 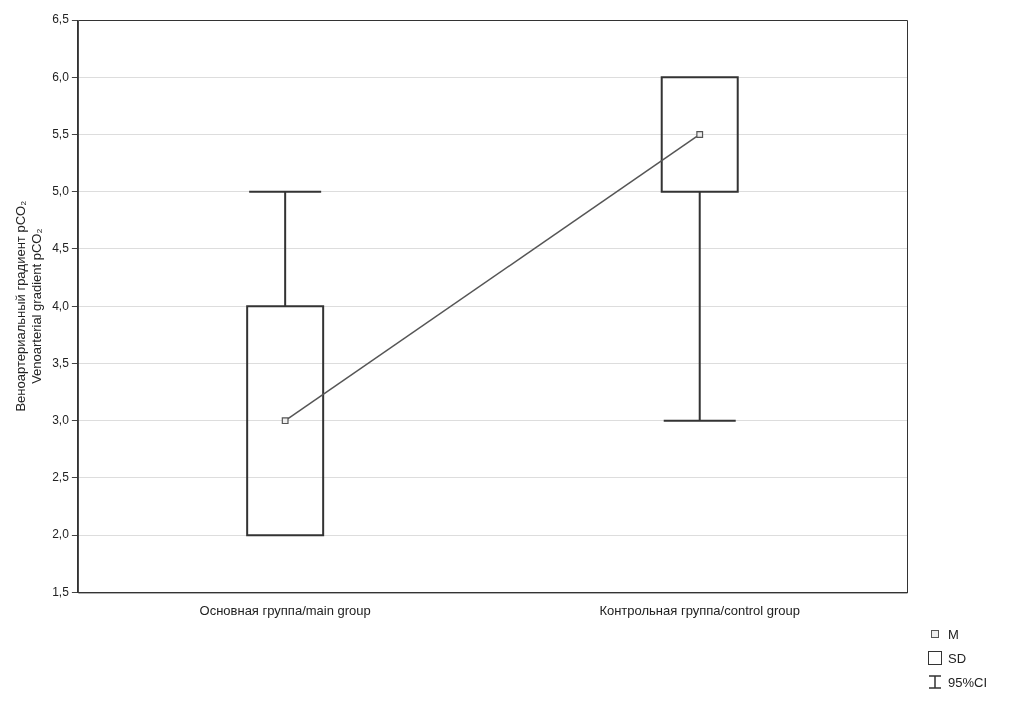 What do you see at coordinates (61, 248) in the screenshot?
I see `y-tick-label: 4,5` at bounding box center [61, 248].